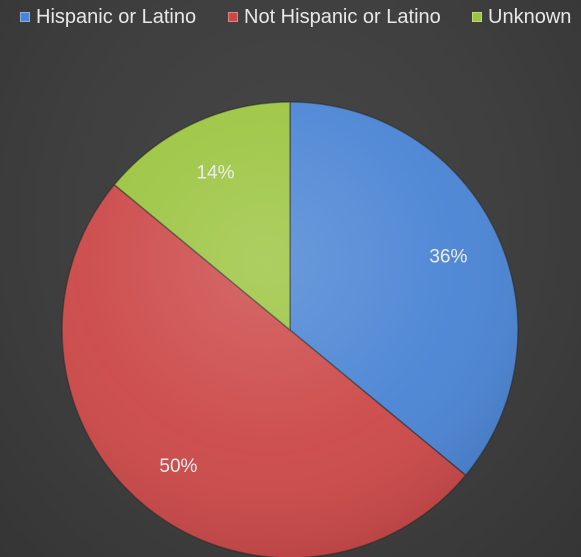 The image size is (581, 557). What do you see at coordinates (233, 17) in the screenshot?
I see `legend-swatch-not-hispanic-or-latino` at bounding box center [233, 17].